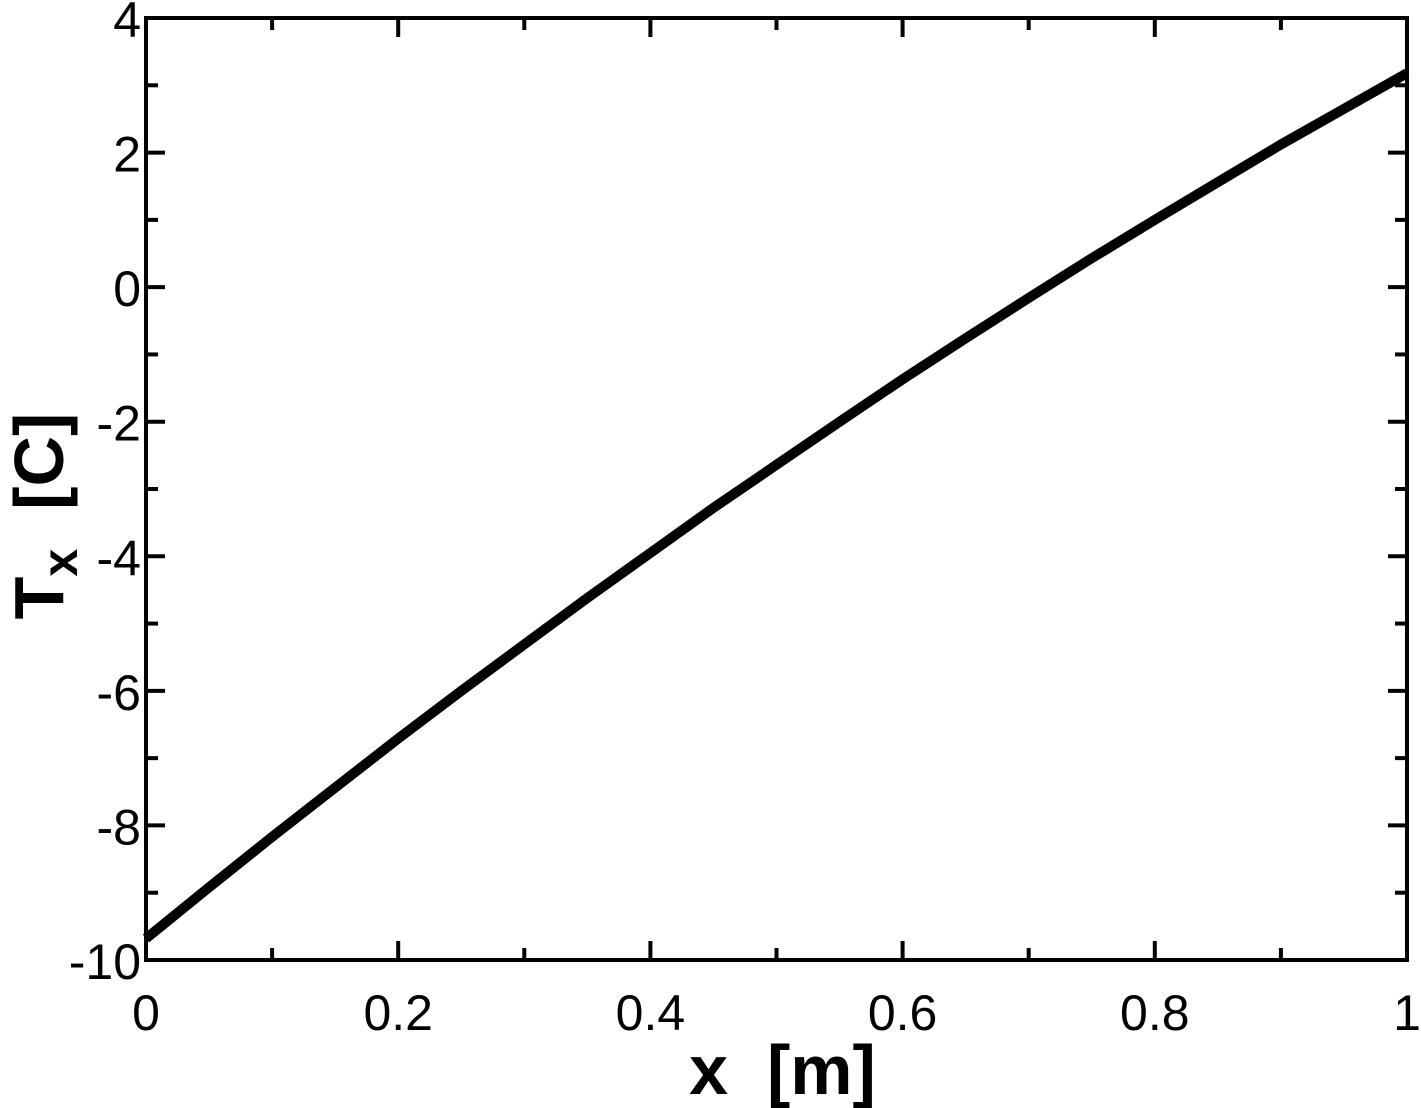  Describe the element at coordinates (127, 24) in the screenshot. I see `y-tick-label: 4` at that location.